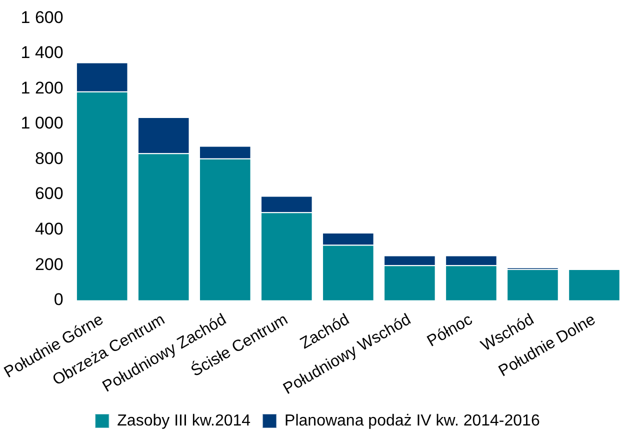  Describe the element at coordinates (49, 158) in the screenshot. I see `y-tick-label: 800` at that location.